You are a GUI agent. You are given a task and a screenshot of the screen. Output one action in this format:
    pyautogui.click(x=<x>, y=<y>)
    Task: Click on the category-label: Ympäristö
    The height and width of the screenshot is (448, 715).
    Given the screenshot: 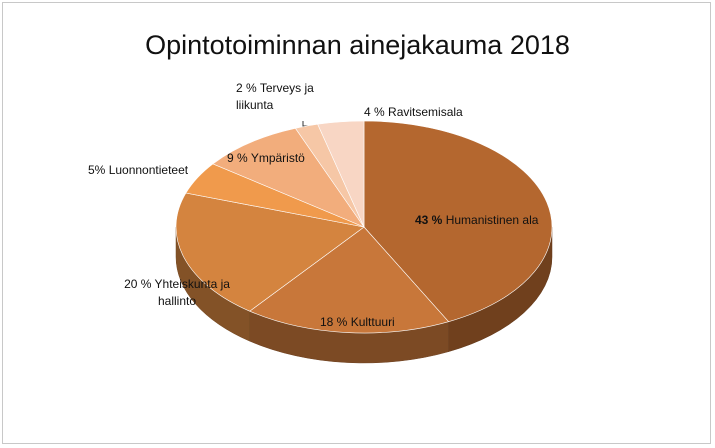 What is the action you would take?
    pyautogui.click(x=277, y=158)
    